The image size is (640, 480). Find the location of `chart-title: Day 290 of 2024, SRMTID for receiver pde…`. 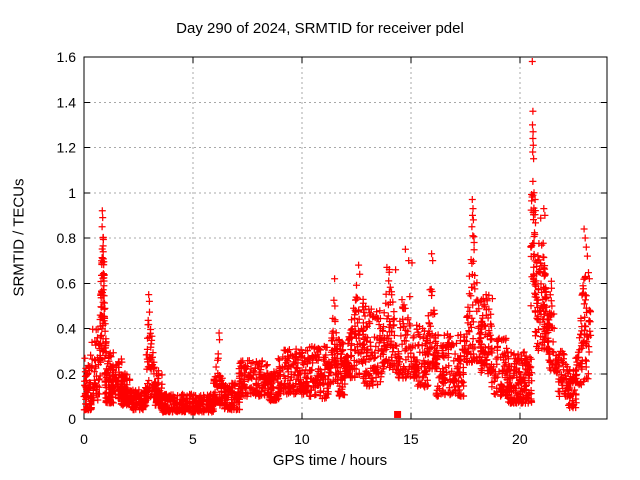

chart-title: Day 290 of 2024, SRMTID for receiver pde… is located at coordinates (320, 28).